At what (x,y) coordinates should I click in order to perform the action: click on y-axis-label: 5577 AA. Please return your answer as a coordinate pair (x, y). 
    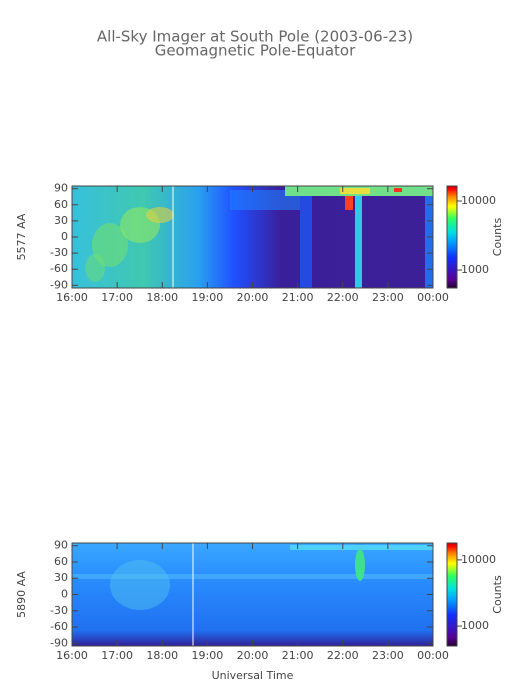
    Looking at the image, I should click on (21, 236).